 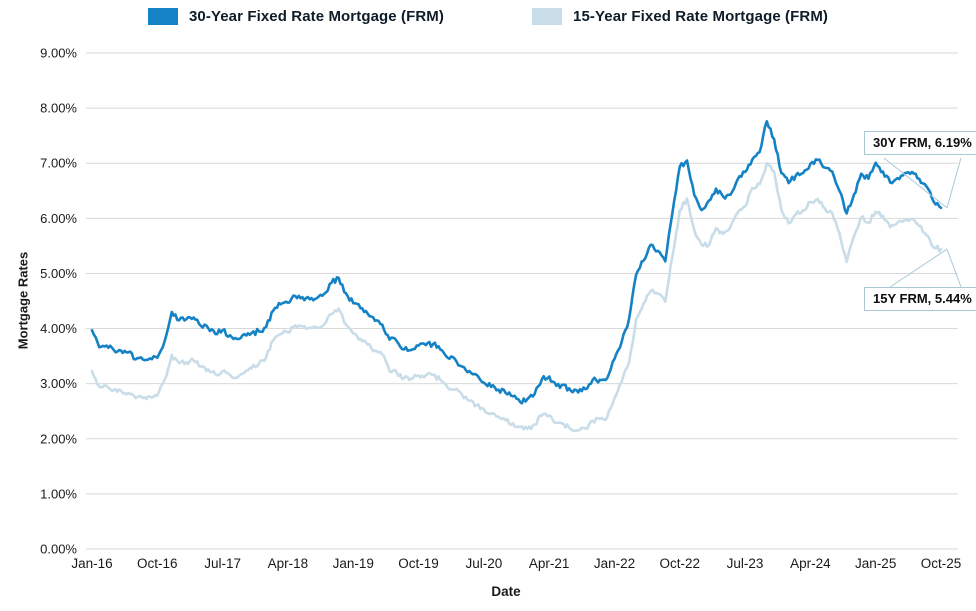 What do you see at coordinates (506, 591) in the screenshot?
I see `x-axis-title: Date` at bounding box center [506, 591].